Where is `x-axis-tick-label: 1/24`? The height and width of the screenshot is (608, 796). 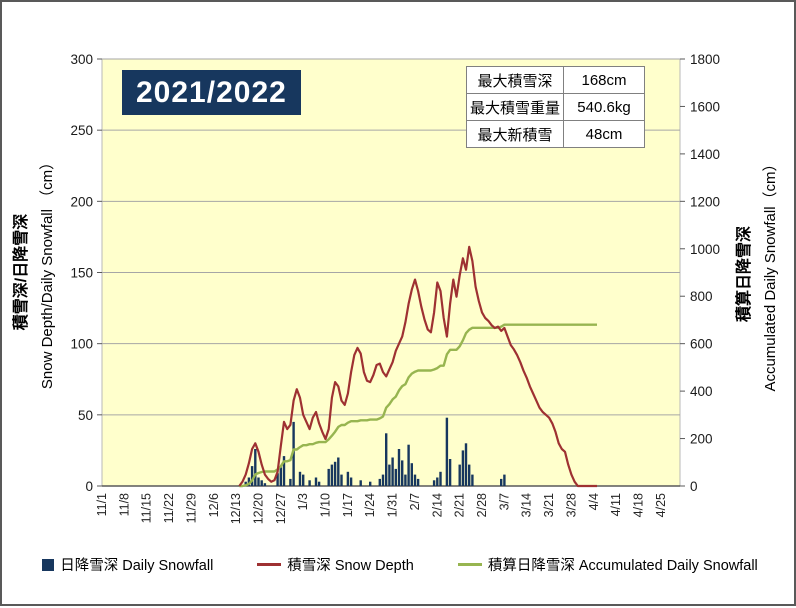
x-axis-tick-label: 1/24 is located at coordinates (370, 505).